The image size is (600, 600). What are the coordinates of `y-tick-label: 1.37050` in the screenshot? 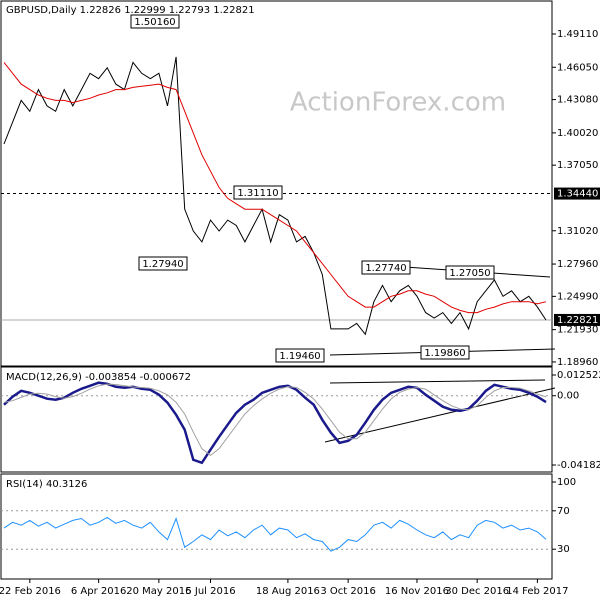 It's located at (577, 165).